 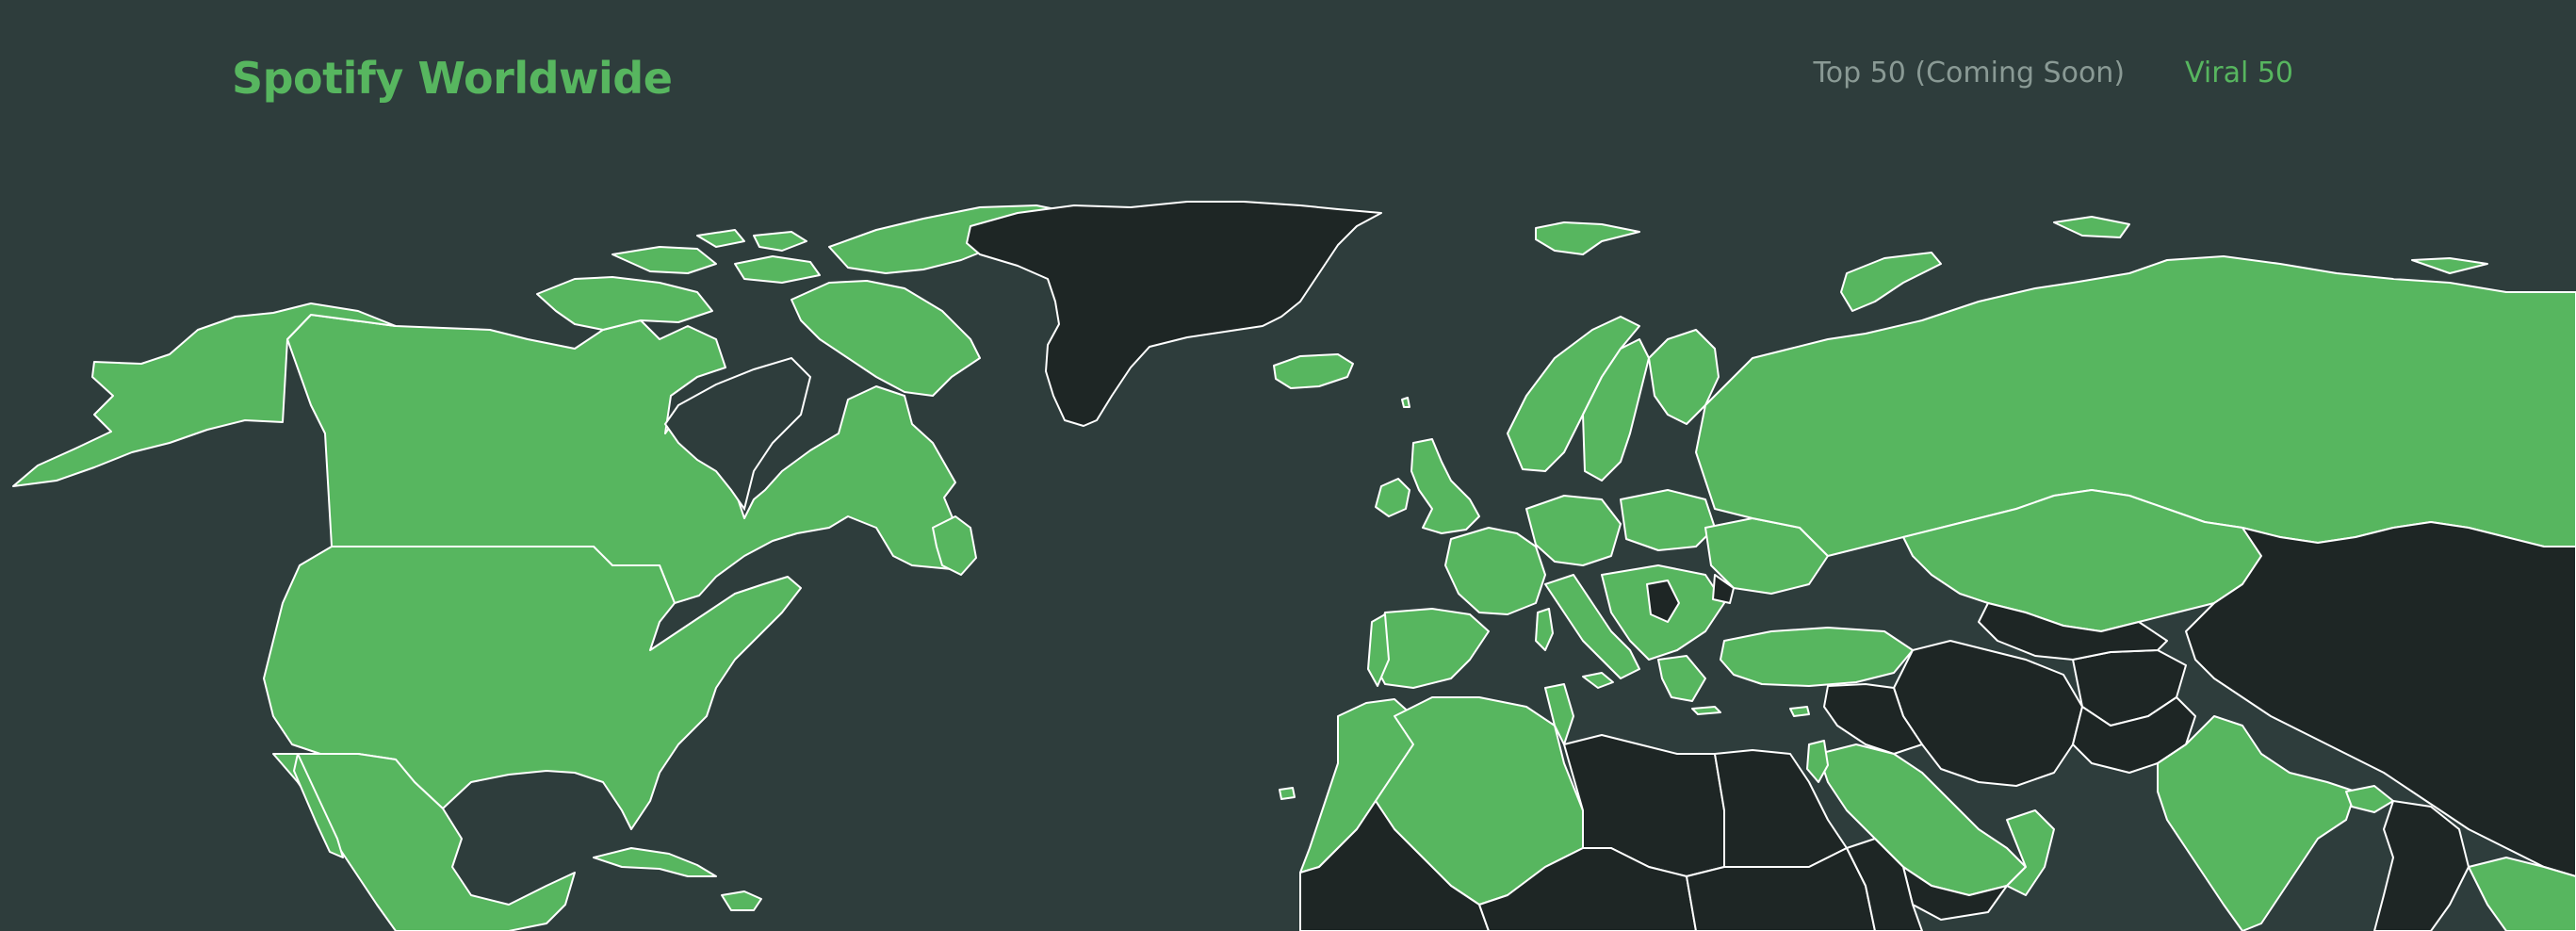 I want to click on country-nepal, so click(x=2369, y=799).